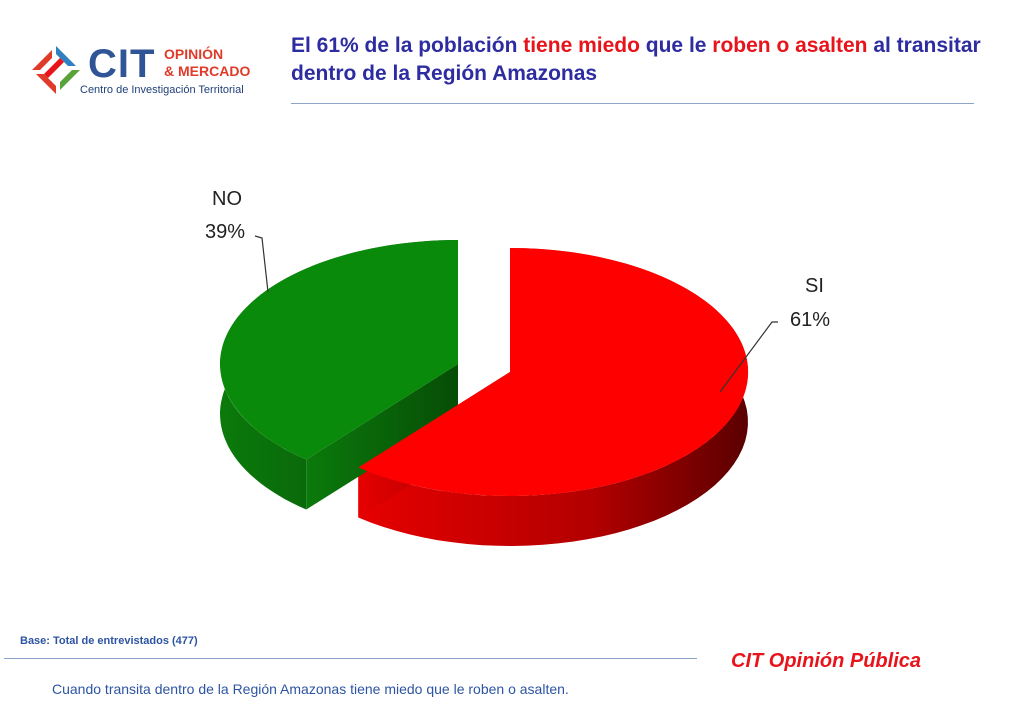 The height and width of the screenshot is (708, 1023). Describe the element at coordinates (122, 64) in the screenshot. I see `logo-brand: CIT` at that location.